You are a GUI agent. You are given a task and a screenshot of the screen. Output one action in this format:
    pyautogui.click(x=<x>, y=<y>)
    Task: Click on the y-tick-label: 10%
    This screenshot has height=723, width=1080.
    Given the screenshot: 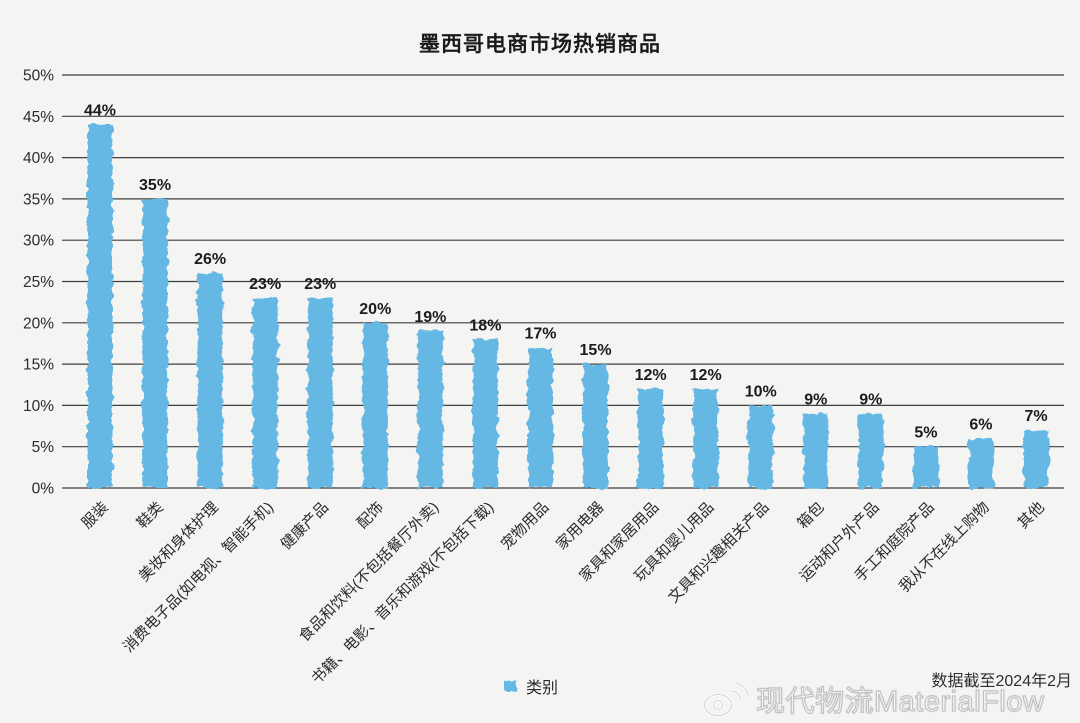 What is the action you would take?
    pyautogui.click(x=38, y=406)
    